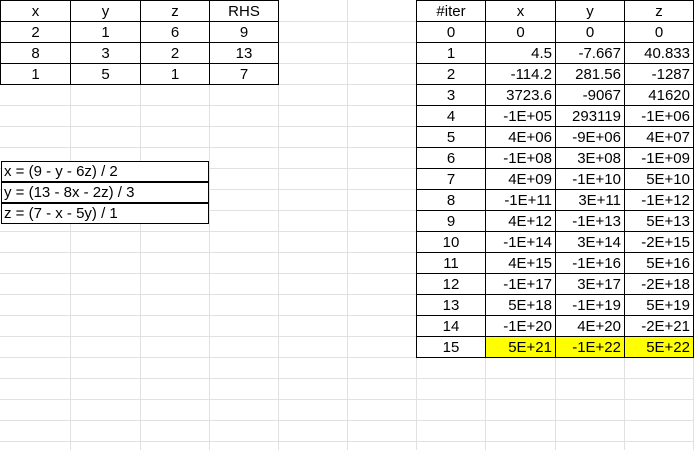  What do you see at coordinates (659, 74) in the screenshot?
I see `iter-value-cell: -1287` at bounding box center [659, 74].